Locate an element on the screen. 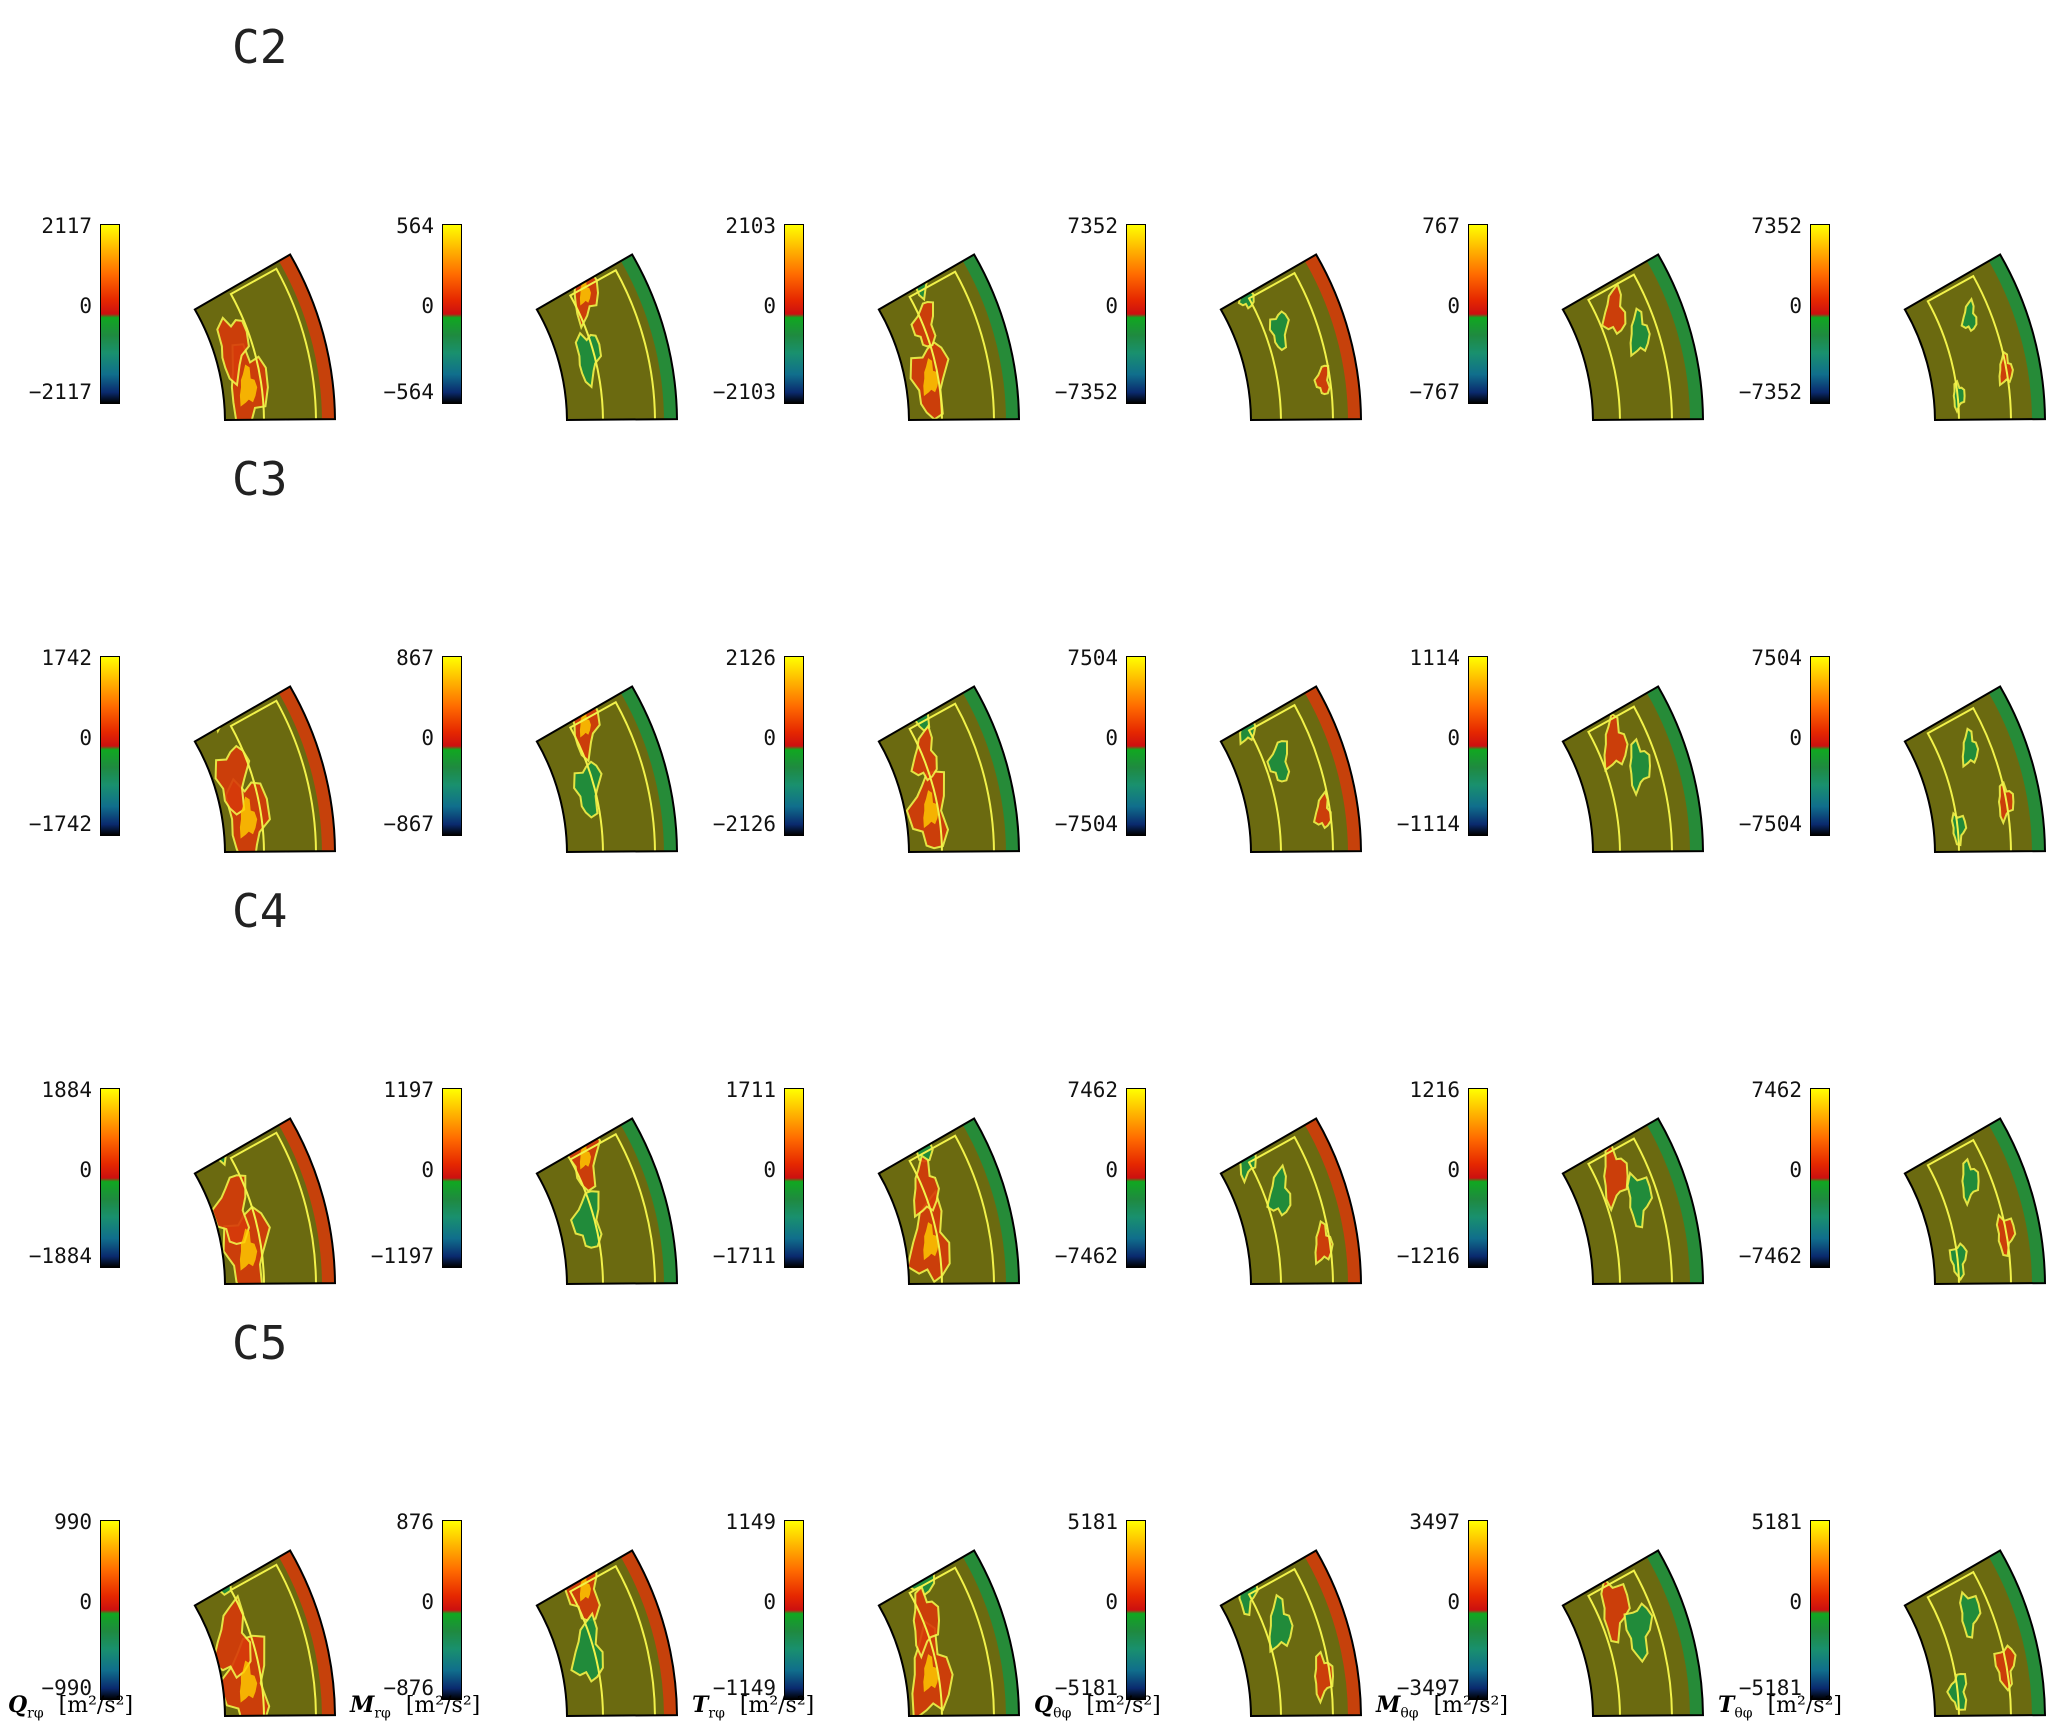  colorbar-tick-min: −876 is located at coordinates (408, 1688).